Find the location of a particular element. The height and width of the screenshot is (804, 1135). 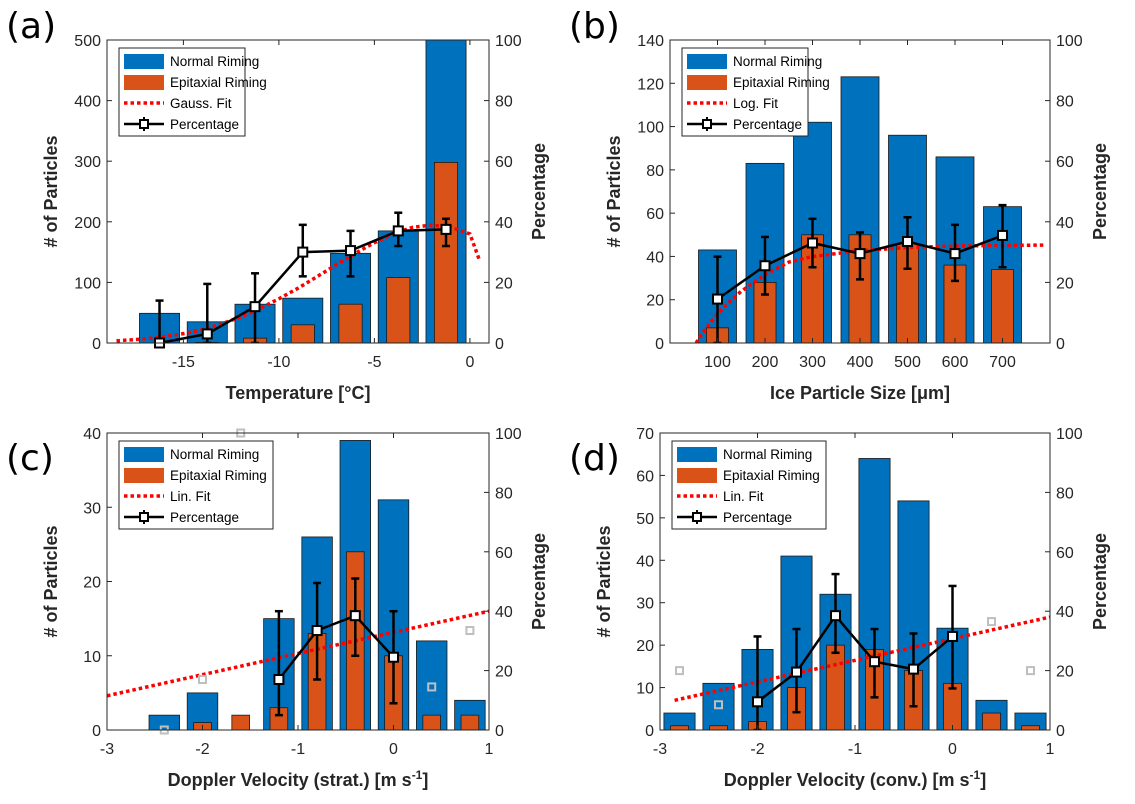

y-tick-label: 400 is located at coordinates (87, 102).